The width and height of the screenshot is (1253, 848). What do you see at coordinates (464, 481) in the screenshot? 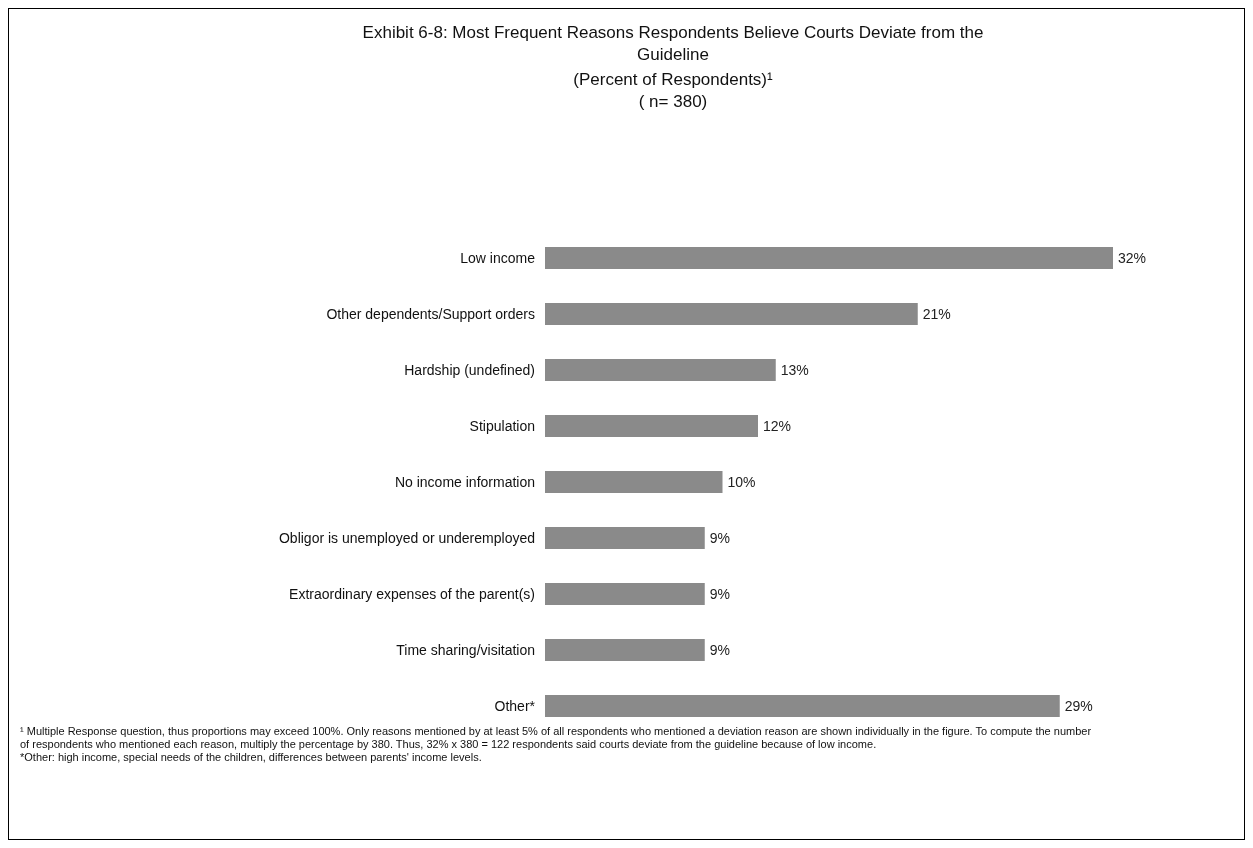
I see `y-tick-label: No income information` at bounding box center [464, 481].